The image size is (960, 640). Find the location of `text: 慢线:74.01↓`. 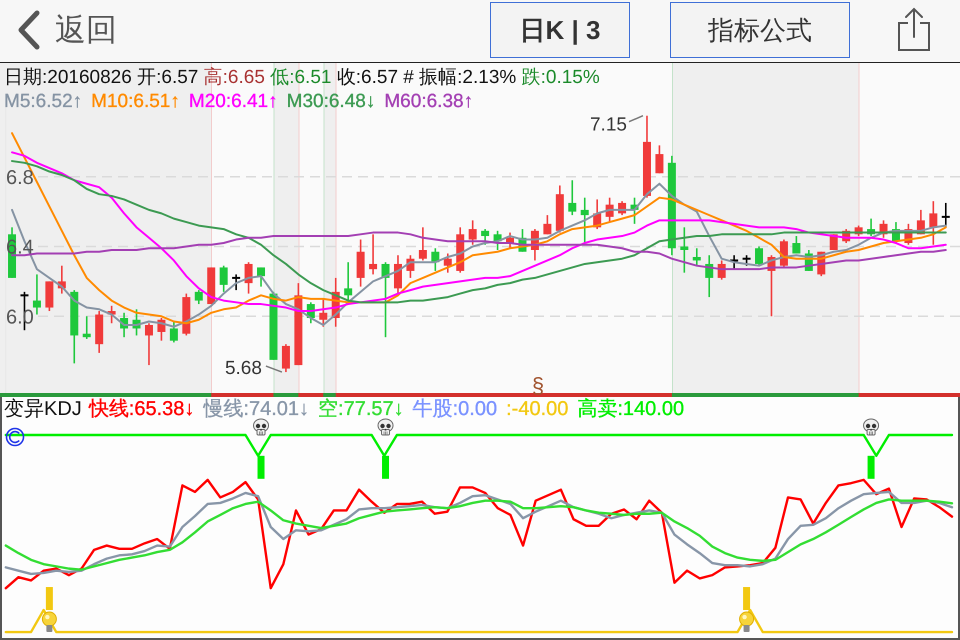

text: 慢线:74.01↓ is located at coordinates (256, 409).